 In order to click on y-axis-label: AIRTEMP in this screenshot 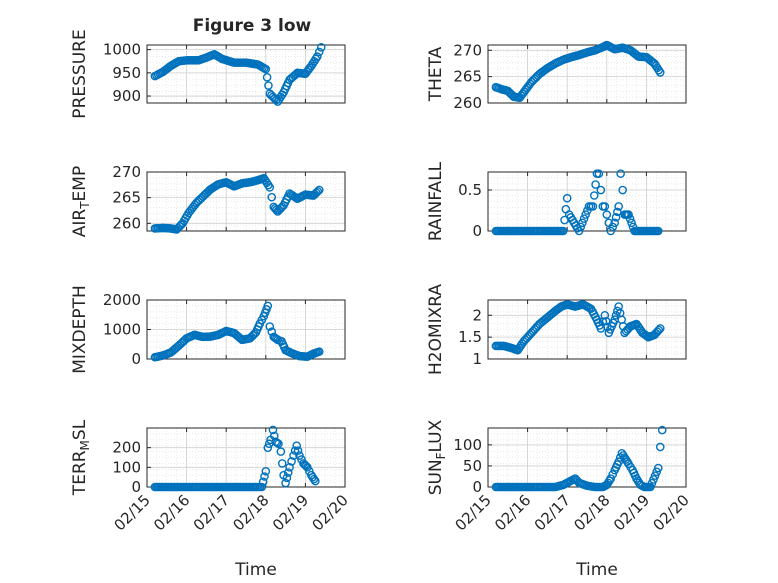, I will do `click(81, 201)`.